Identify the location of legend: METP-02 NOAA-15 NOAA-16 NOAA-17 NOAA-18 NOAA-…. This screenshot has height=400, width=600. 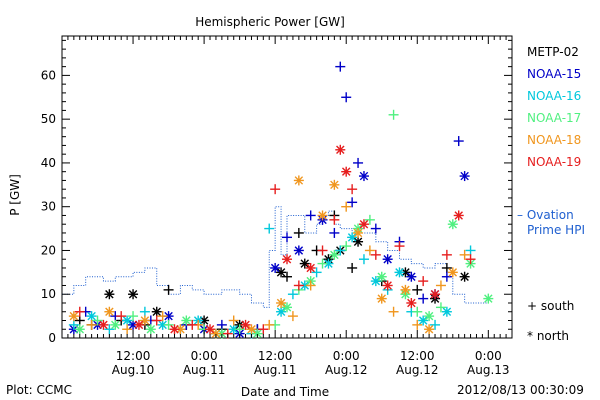
(551, 194).